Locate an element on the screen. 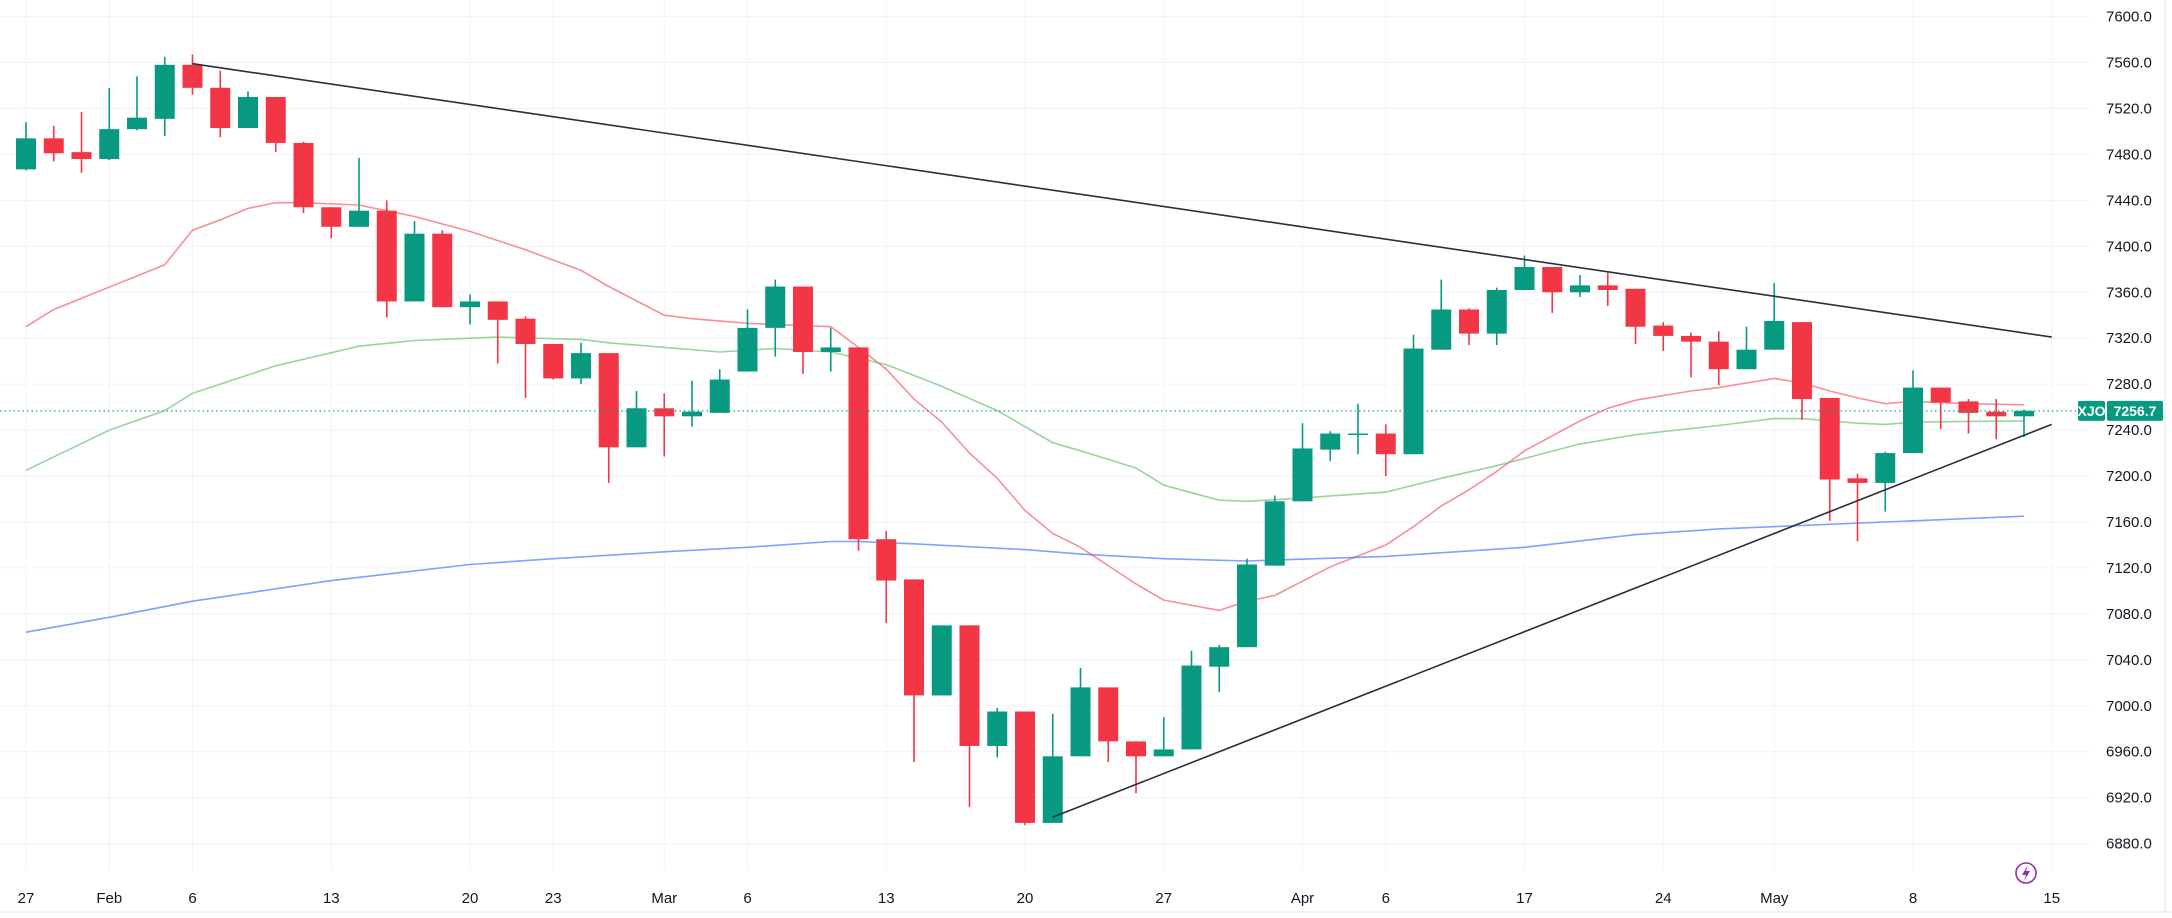 The width and height of the screenshot is (2172, 918). time-axis: 27 Feb 6 13 20 23 Mar 6 13 20 27 Apr 6 17 24 May 8 15 is located at coordinates (1039, 898).